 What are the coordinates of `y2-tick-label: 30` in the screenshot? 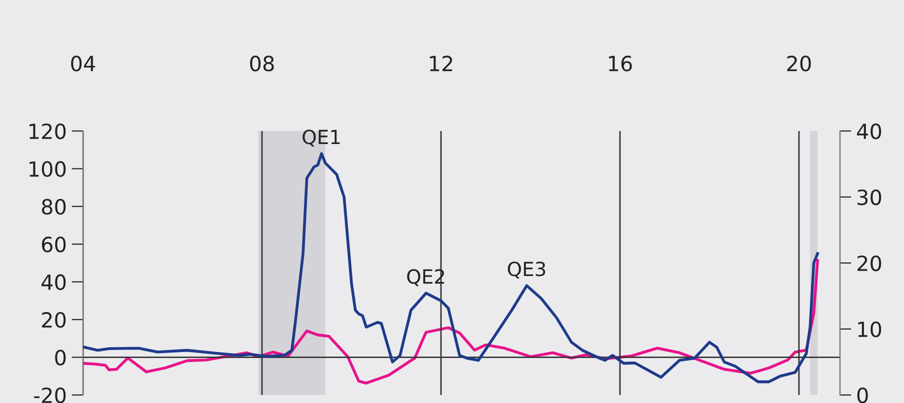 It's located at (870, 197).